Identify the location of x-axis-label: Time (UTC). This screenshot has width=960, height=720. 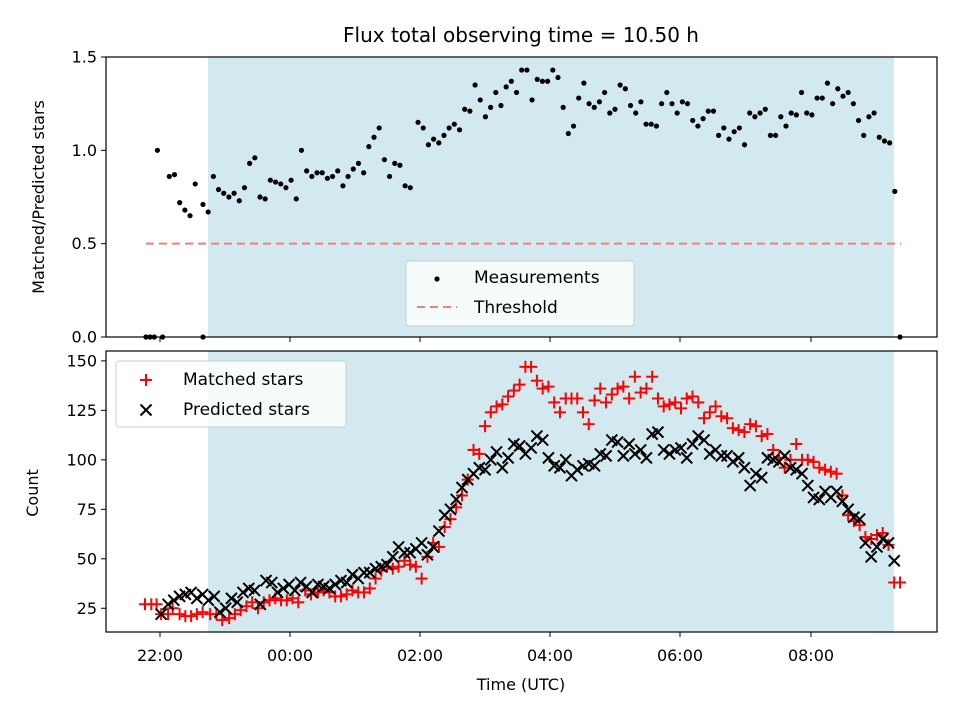
(520, 684).